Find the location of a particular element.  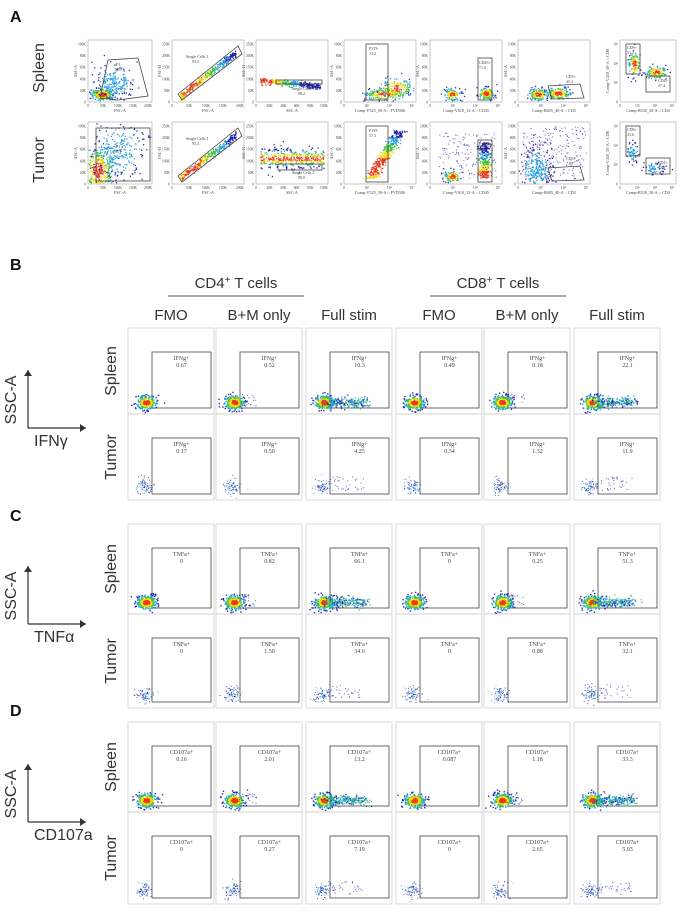

x-tick-label: 200K is located at coordinates (240, 106).